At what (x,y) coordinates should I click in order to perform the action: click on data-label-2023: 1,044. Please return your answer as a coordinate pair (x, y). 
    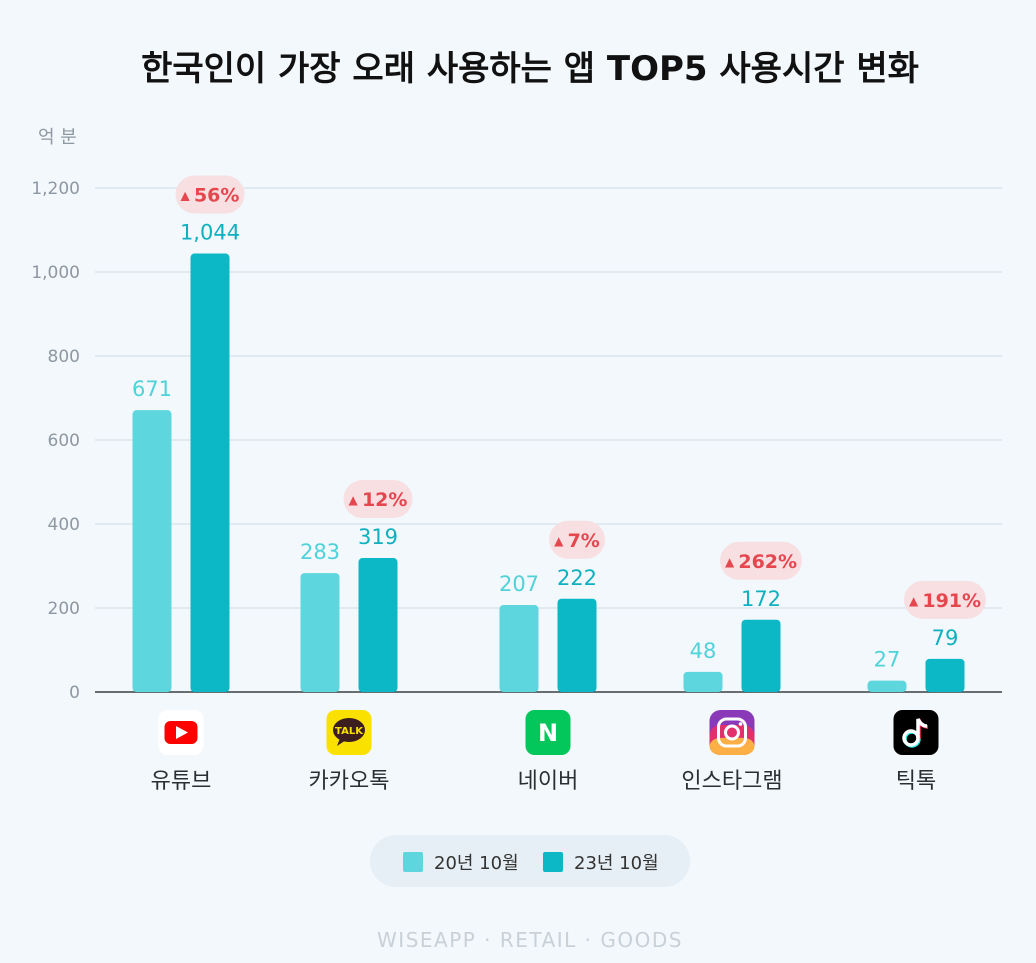
    Looking at the image, I should click on (210, 233).